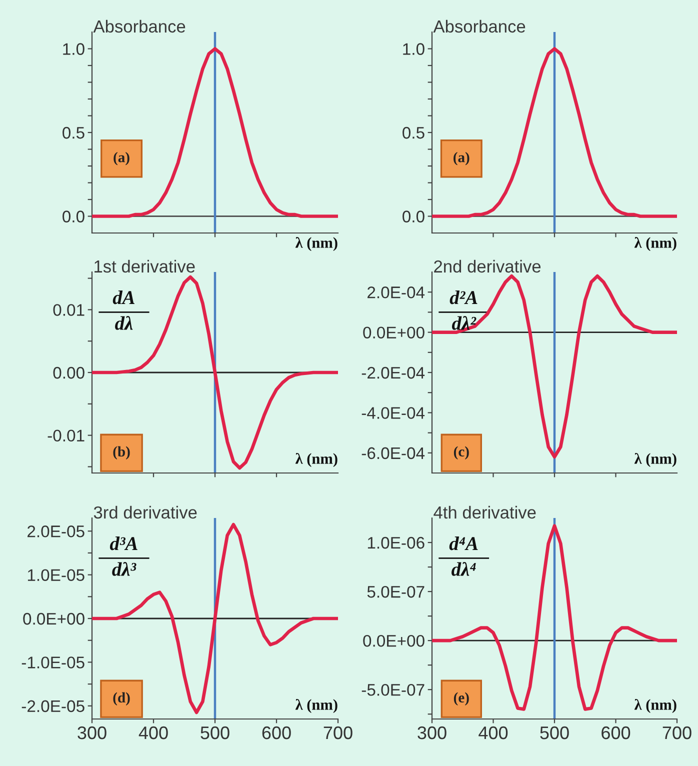 This screenshot has width=698, height=766. What do you see at coordinates (121, 453) in the screenshot?
I see `annotation: (b)` at bounding box center [121, 453].